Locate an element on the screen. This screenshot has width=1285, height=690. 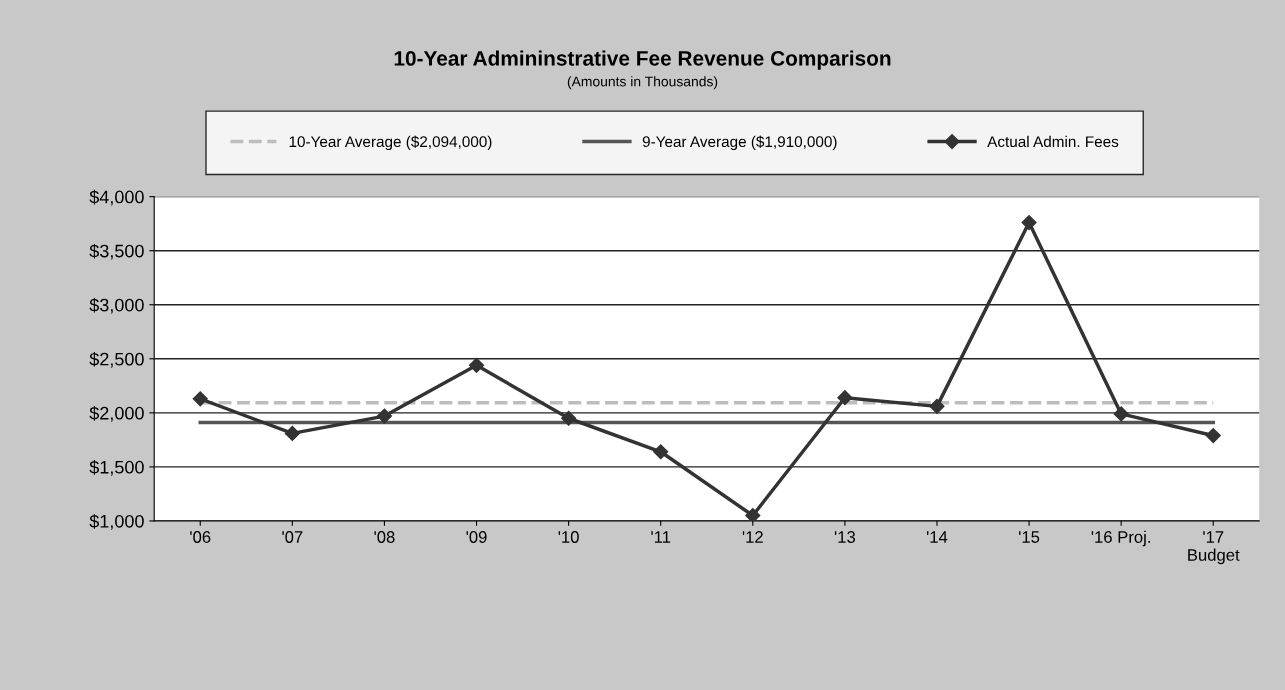
y-tick-label: $1,500 is located at coordinates (116, 468).